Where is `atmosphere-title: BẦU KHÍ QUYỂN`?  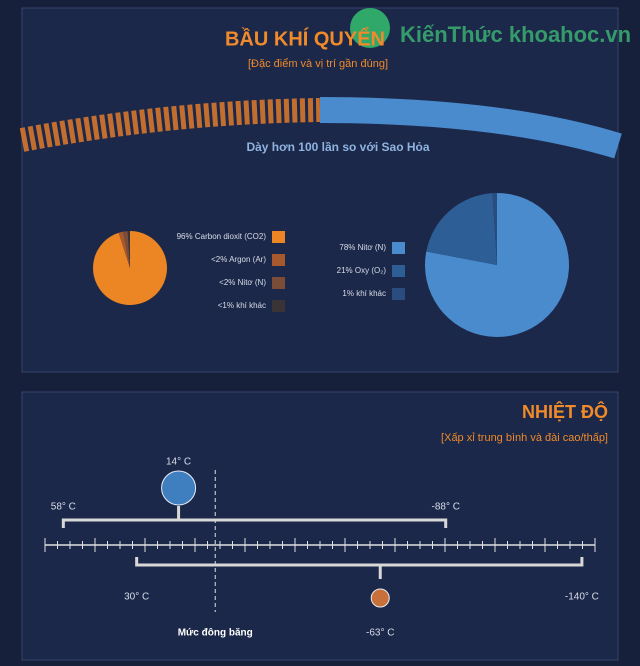
atmosphere-title: BẦU KHÍ QUYỂN is located at coordinates (305, 38).